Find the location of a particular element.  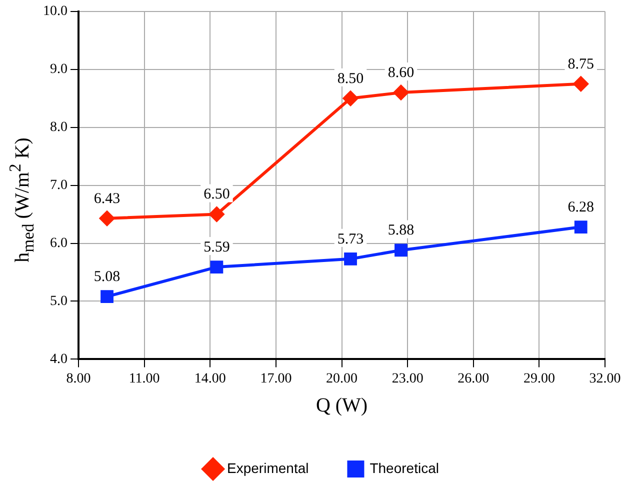

data-label: 5.88 is located at coordinates (401, 230).